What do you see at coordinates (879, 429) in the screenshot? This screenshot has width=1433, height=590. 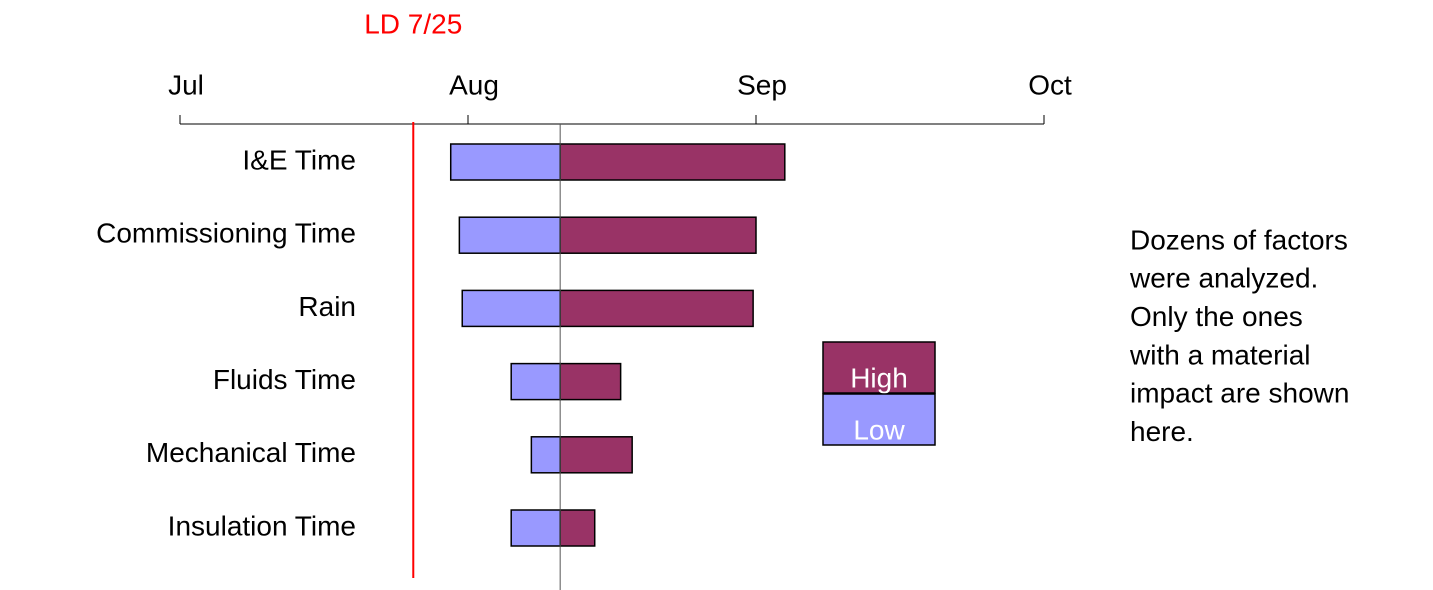 I see `legend-label: Low` at bounding box center [879, 429].